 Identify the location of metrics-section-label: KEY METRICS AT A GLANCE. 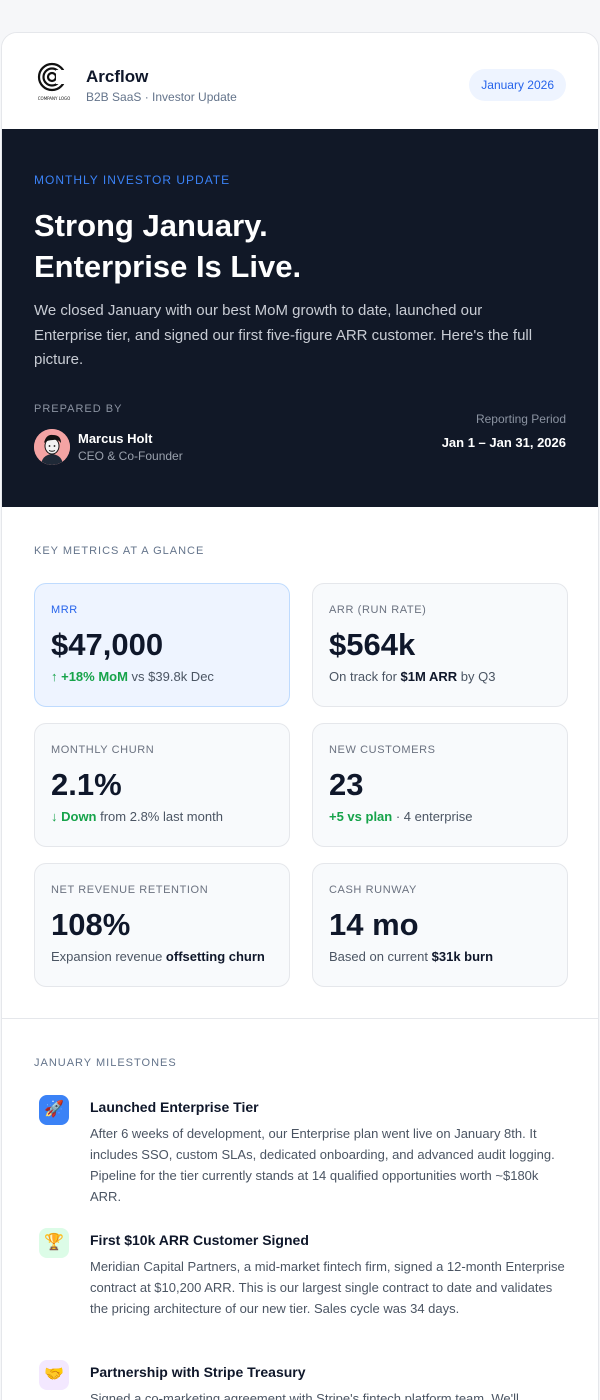
(119, 551).